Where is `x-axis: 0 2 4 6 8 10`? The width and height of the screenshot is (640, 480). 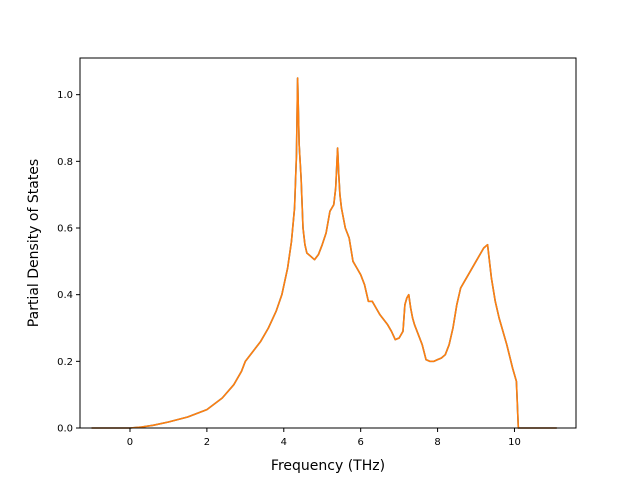 x-axis: 0 2 4 6 8 10 is located at coordinates (324, 438).